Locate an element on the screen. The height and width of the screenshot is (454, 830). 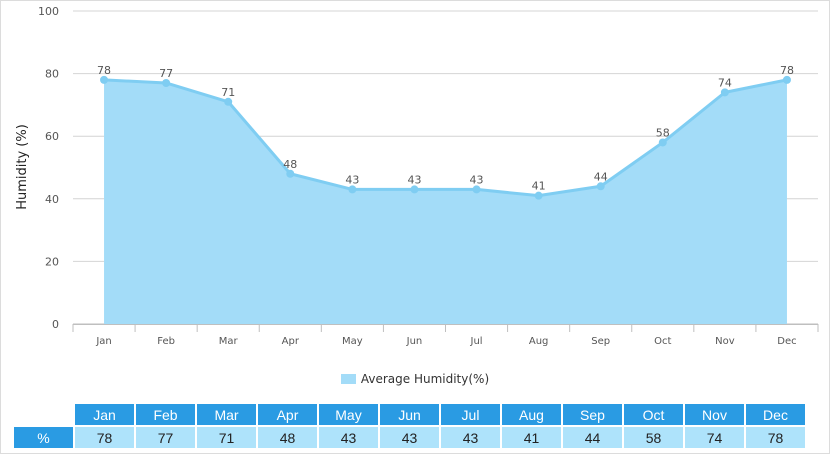
table-header-row: Jan Feb Mar Apr May Jun Jul Aug Sep Oct Nov Dec is located at coordinates (409, 414).